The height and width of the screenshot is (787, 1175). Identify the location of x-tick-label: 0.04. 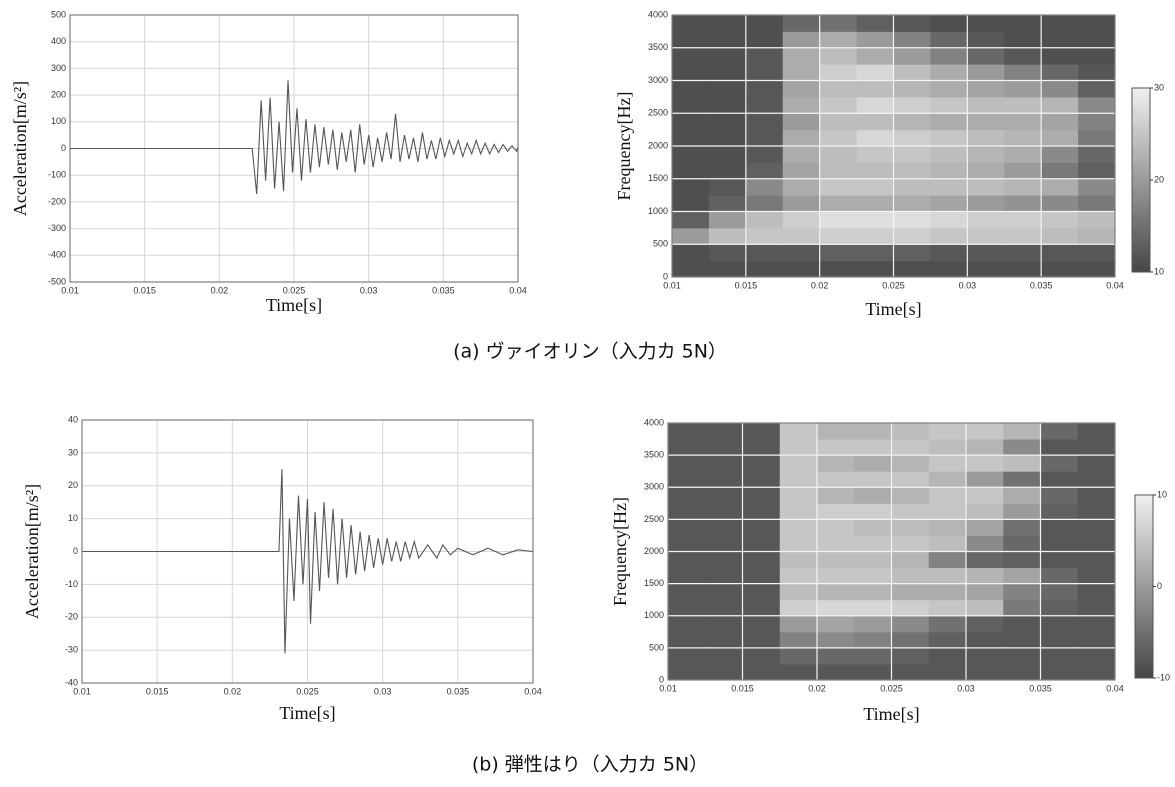
(518, 290).